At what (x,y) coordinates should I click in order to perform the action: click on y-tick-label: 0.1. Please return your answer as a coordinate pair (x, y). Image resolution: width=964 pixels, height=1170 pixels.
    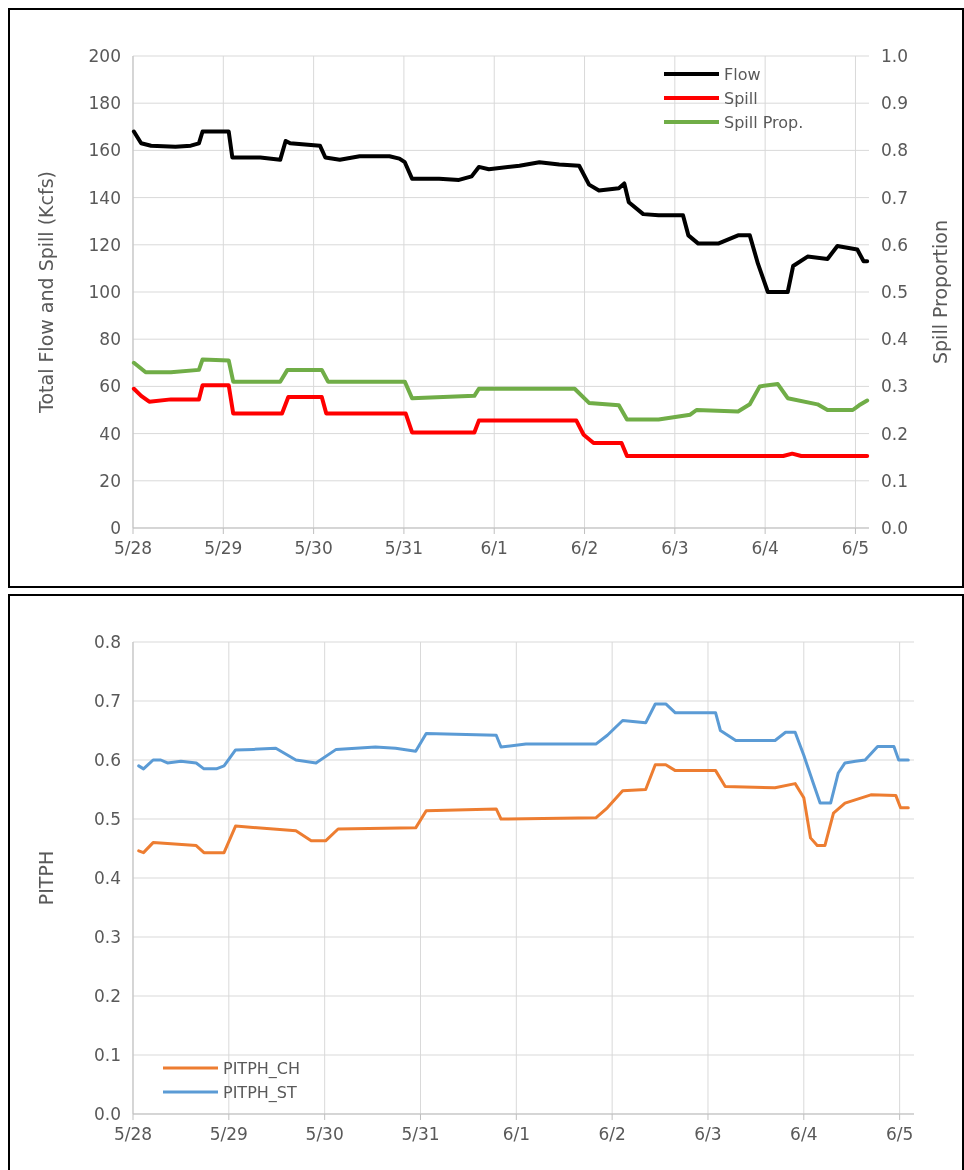
    Looking at the image, I should click on (107, 1054).